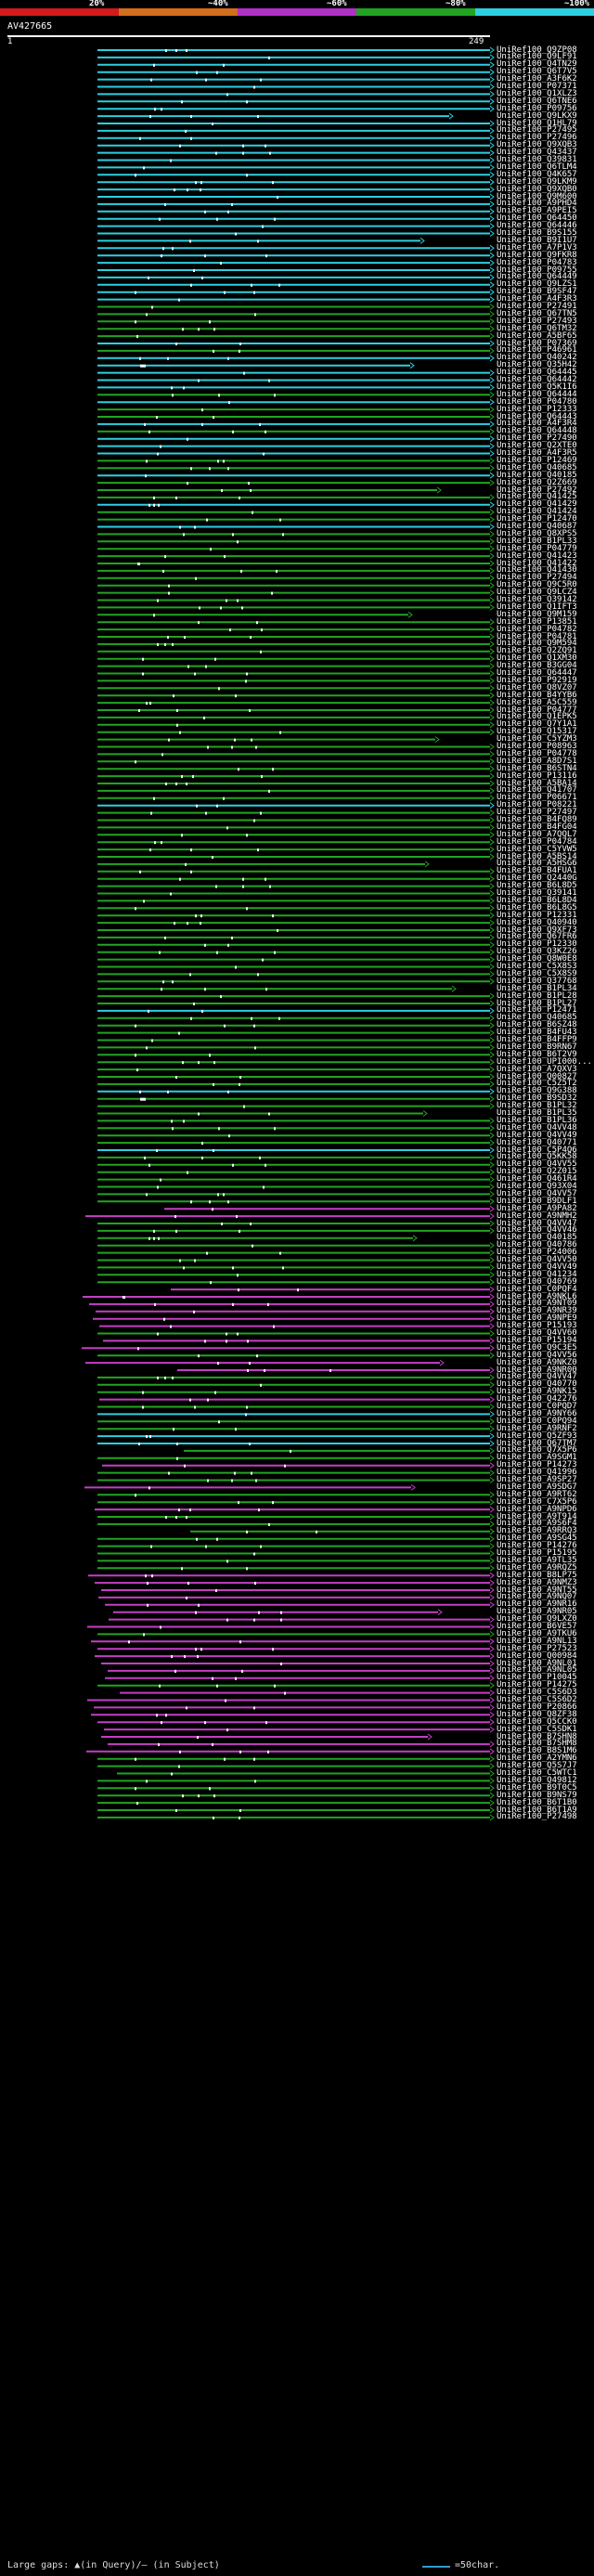 The image size is (594, 2576). What do you see at coordinates (537, 959) in the screenshot?
I see `hit-label: UniRef100_Q8W0E8` at bounding box center [537, 959].